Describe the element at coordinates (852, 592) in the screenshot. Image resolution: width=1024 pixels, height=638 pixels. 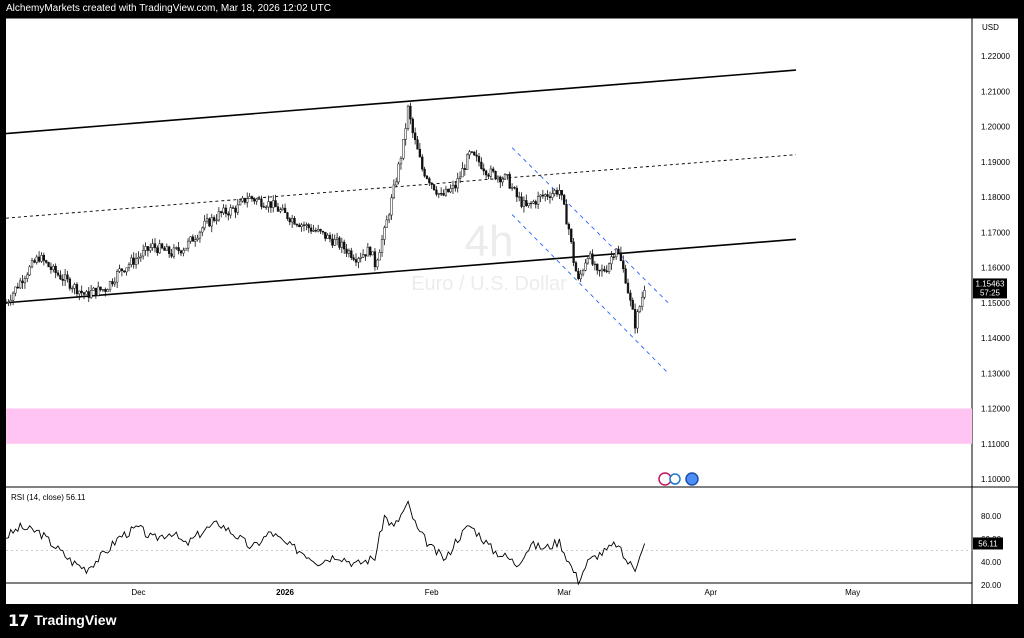
I see `time-label-5: May` at that location.